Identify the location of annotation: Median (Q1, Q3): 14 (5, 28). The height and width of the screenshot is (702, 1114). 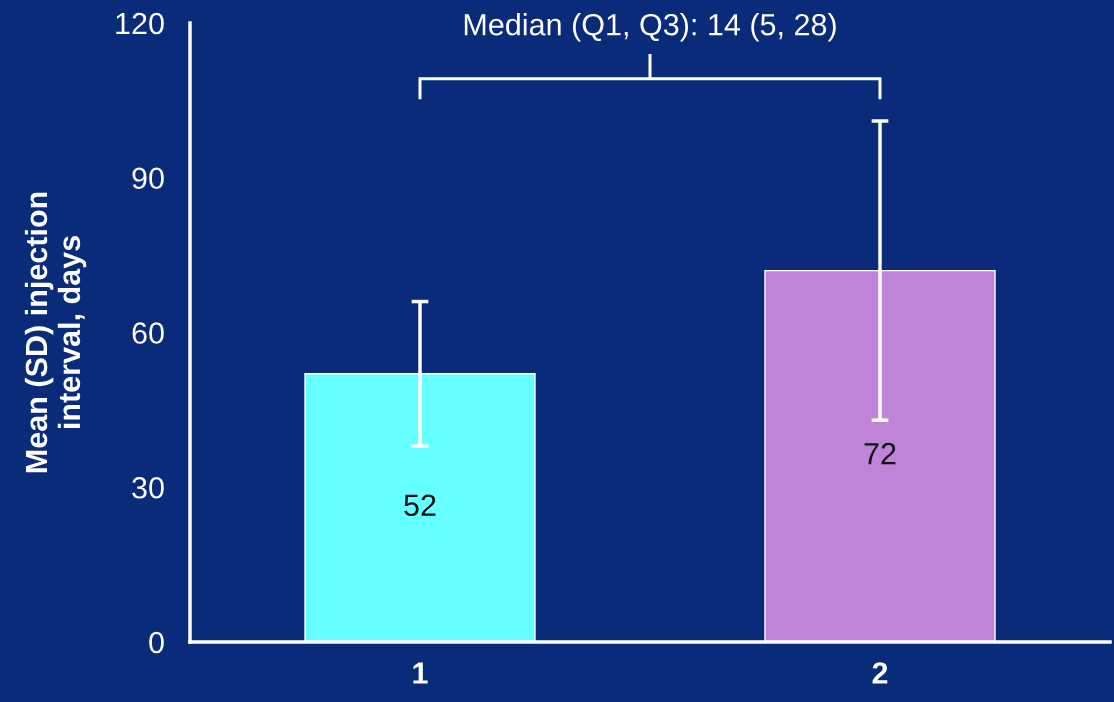
(650, 27).